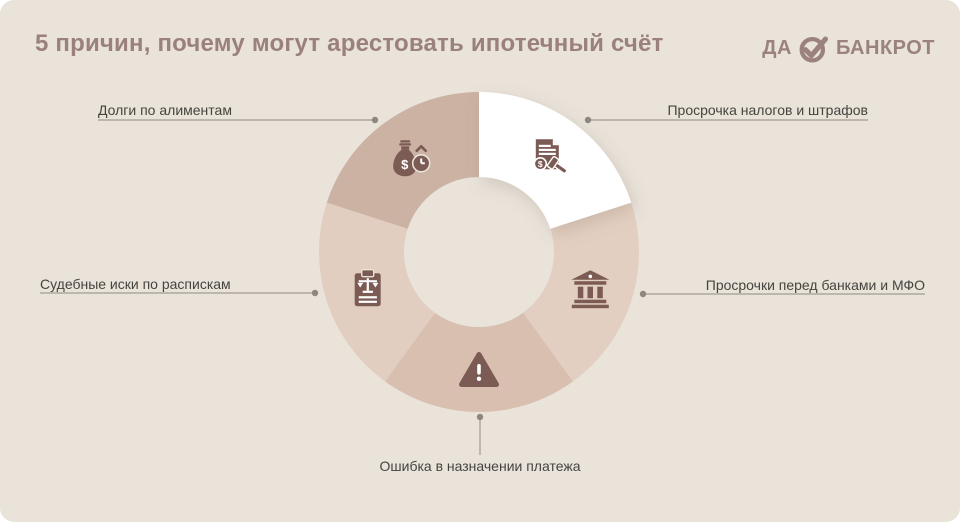 Image resolution: width=960 pixels, height=522 pixels. Describe the element at coordinates (815, 285) in the screenshot. I see `segment-label-banks: Просрочки перед банками и МФО` at that location.